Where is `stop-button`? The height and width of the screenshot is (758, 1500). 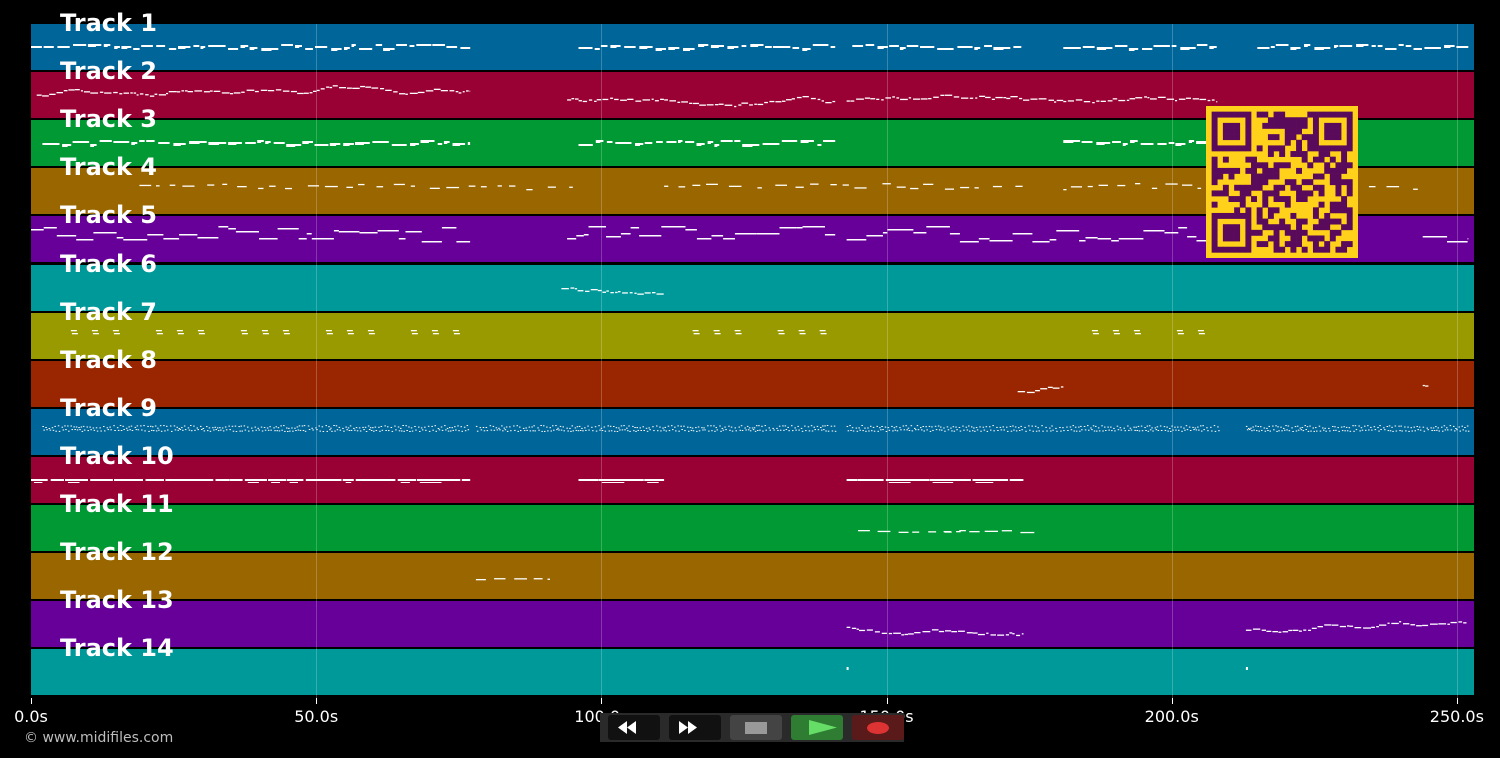
stop-button is located at coordinates (756, 727).